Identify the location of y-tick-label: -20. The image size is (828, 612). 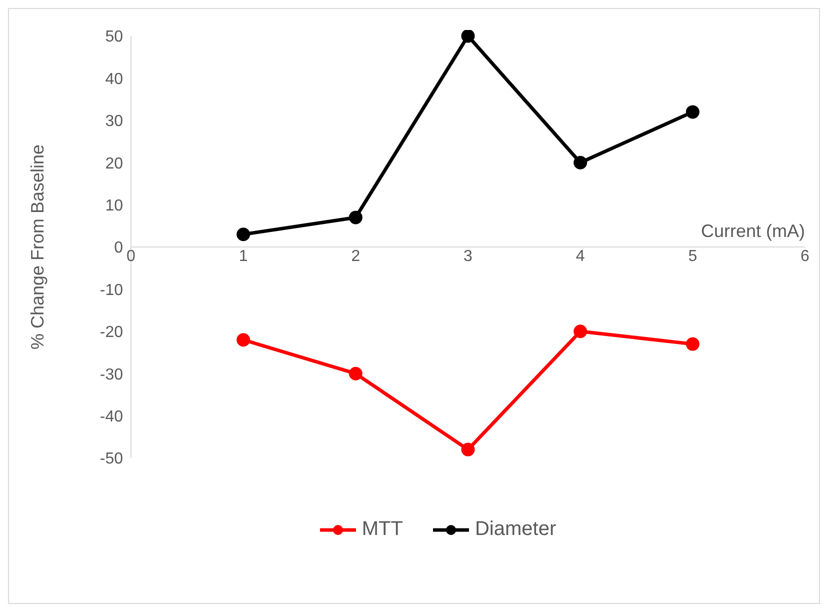
(112, 333).